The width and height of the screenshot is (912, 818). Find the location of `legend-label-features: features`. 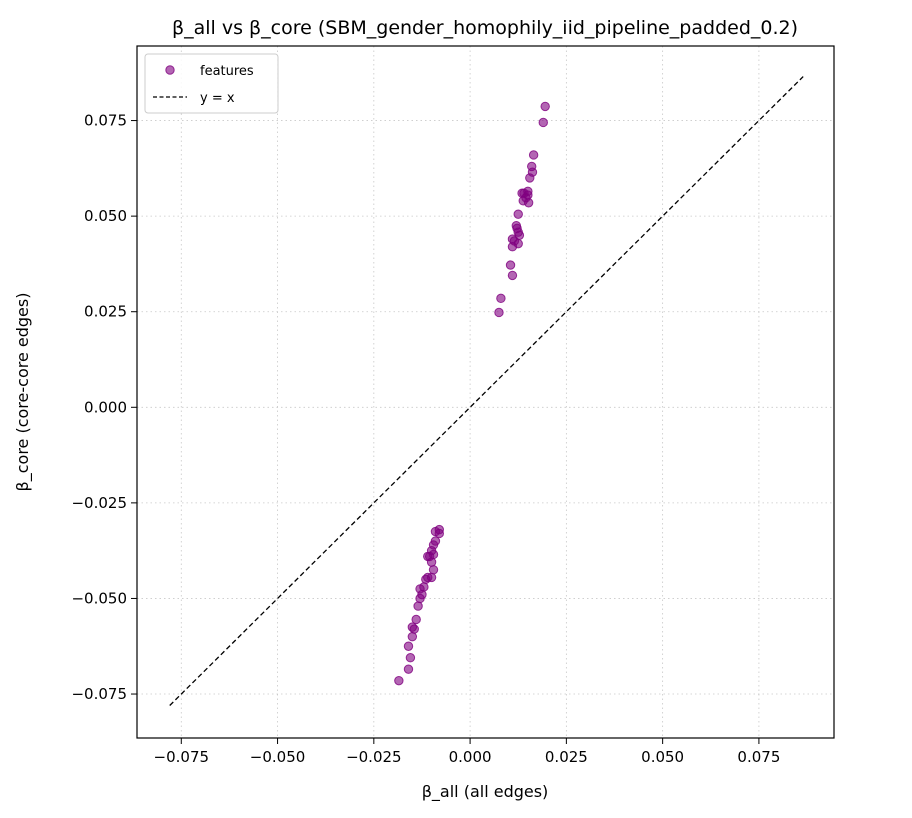

legend-label-features: features is located at coordinates (227, 71).